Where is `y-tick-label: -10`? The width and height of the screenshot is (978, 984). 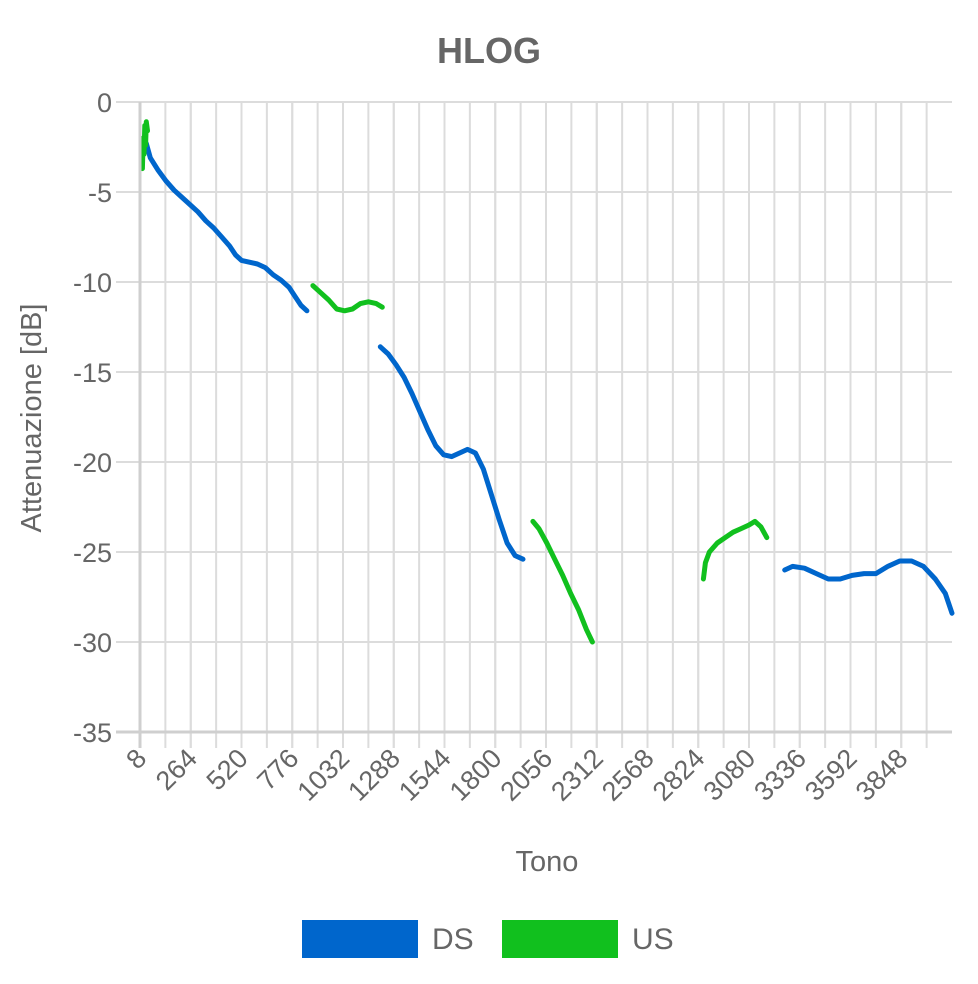
y-tick-label: -10 is located at coordinates (92, 283).